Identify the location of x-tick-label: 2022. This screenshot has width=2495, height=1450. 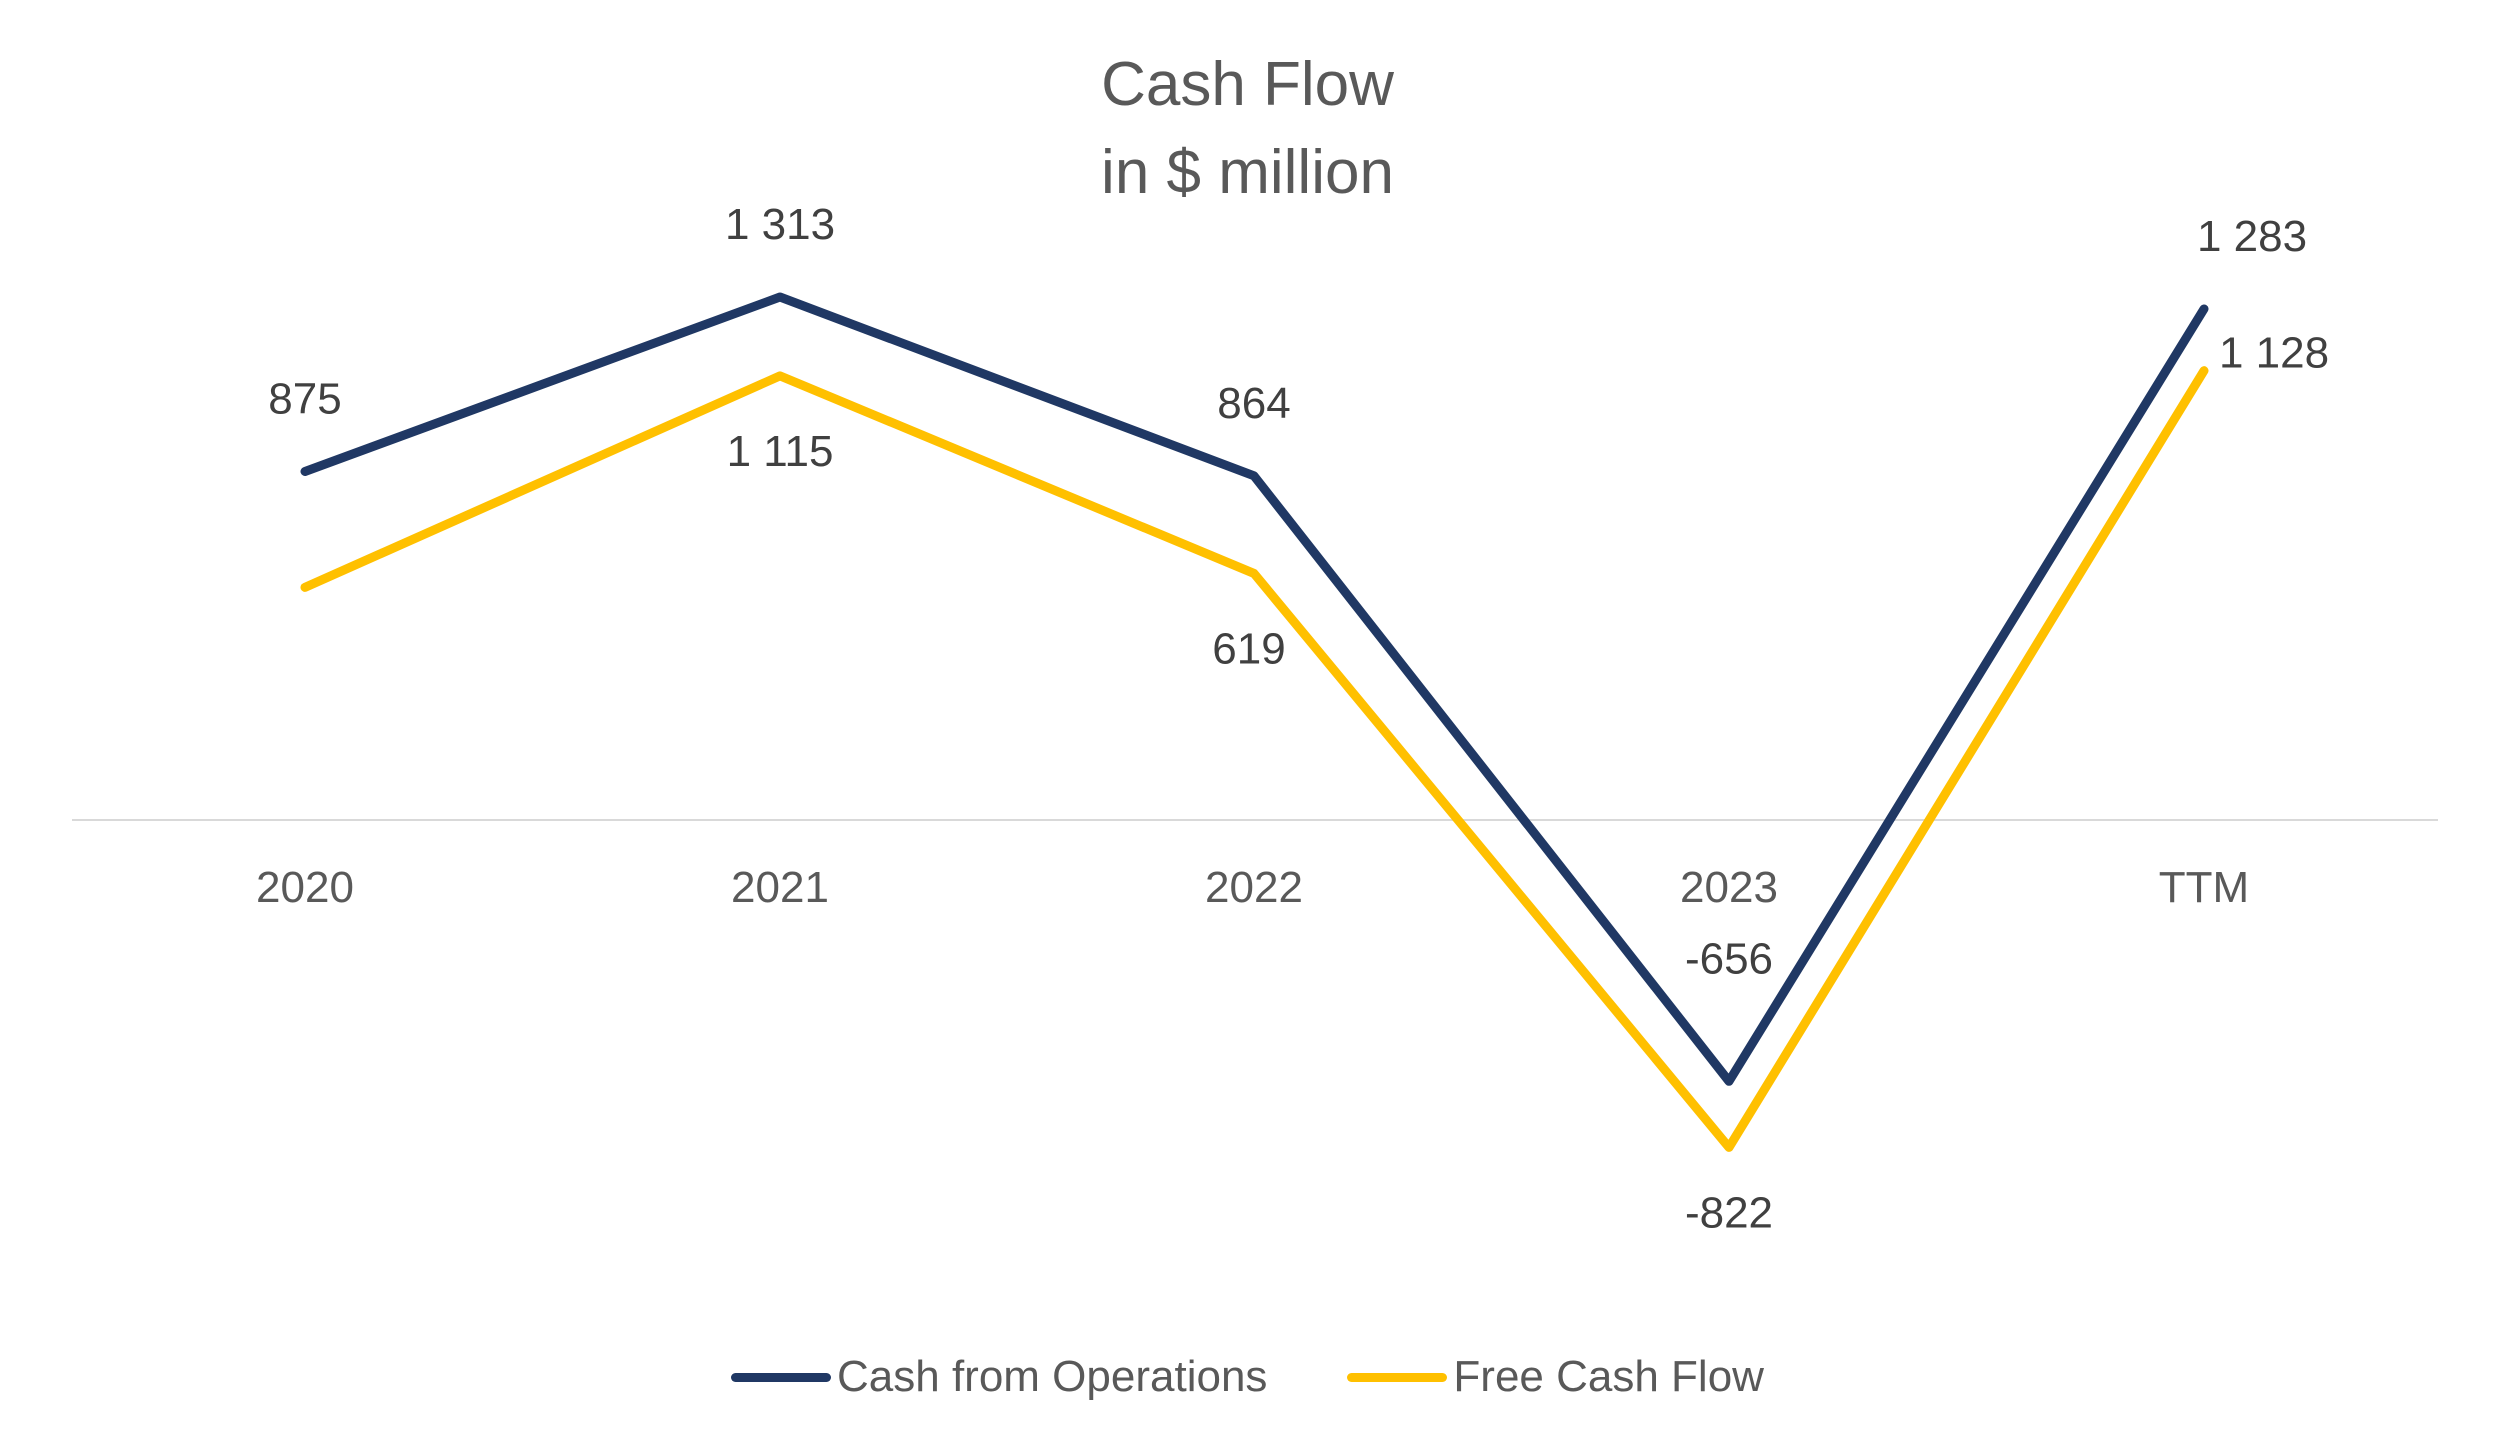
(1254, 887).